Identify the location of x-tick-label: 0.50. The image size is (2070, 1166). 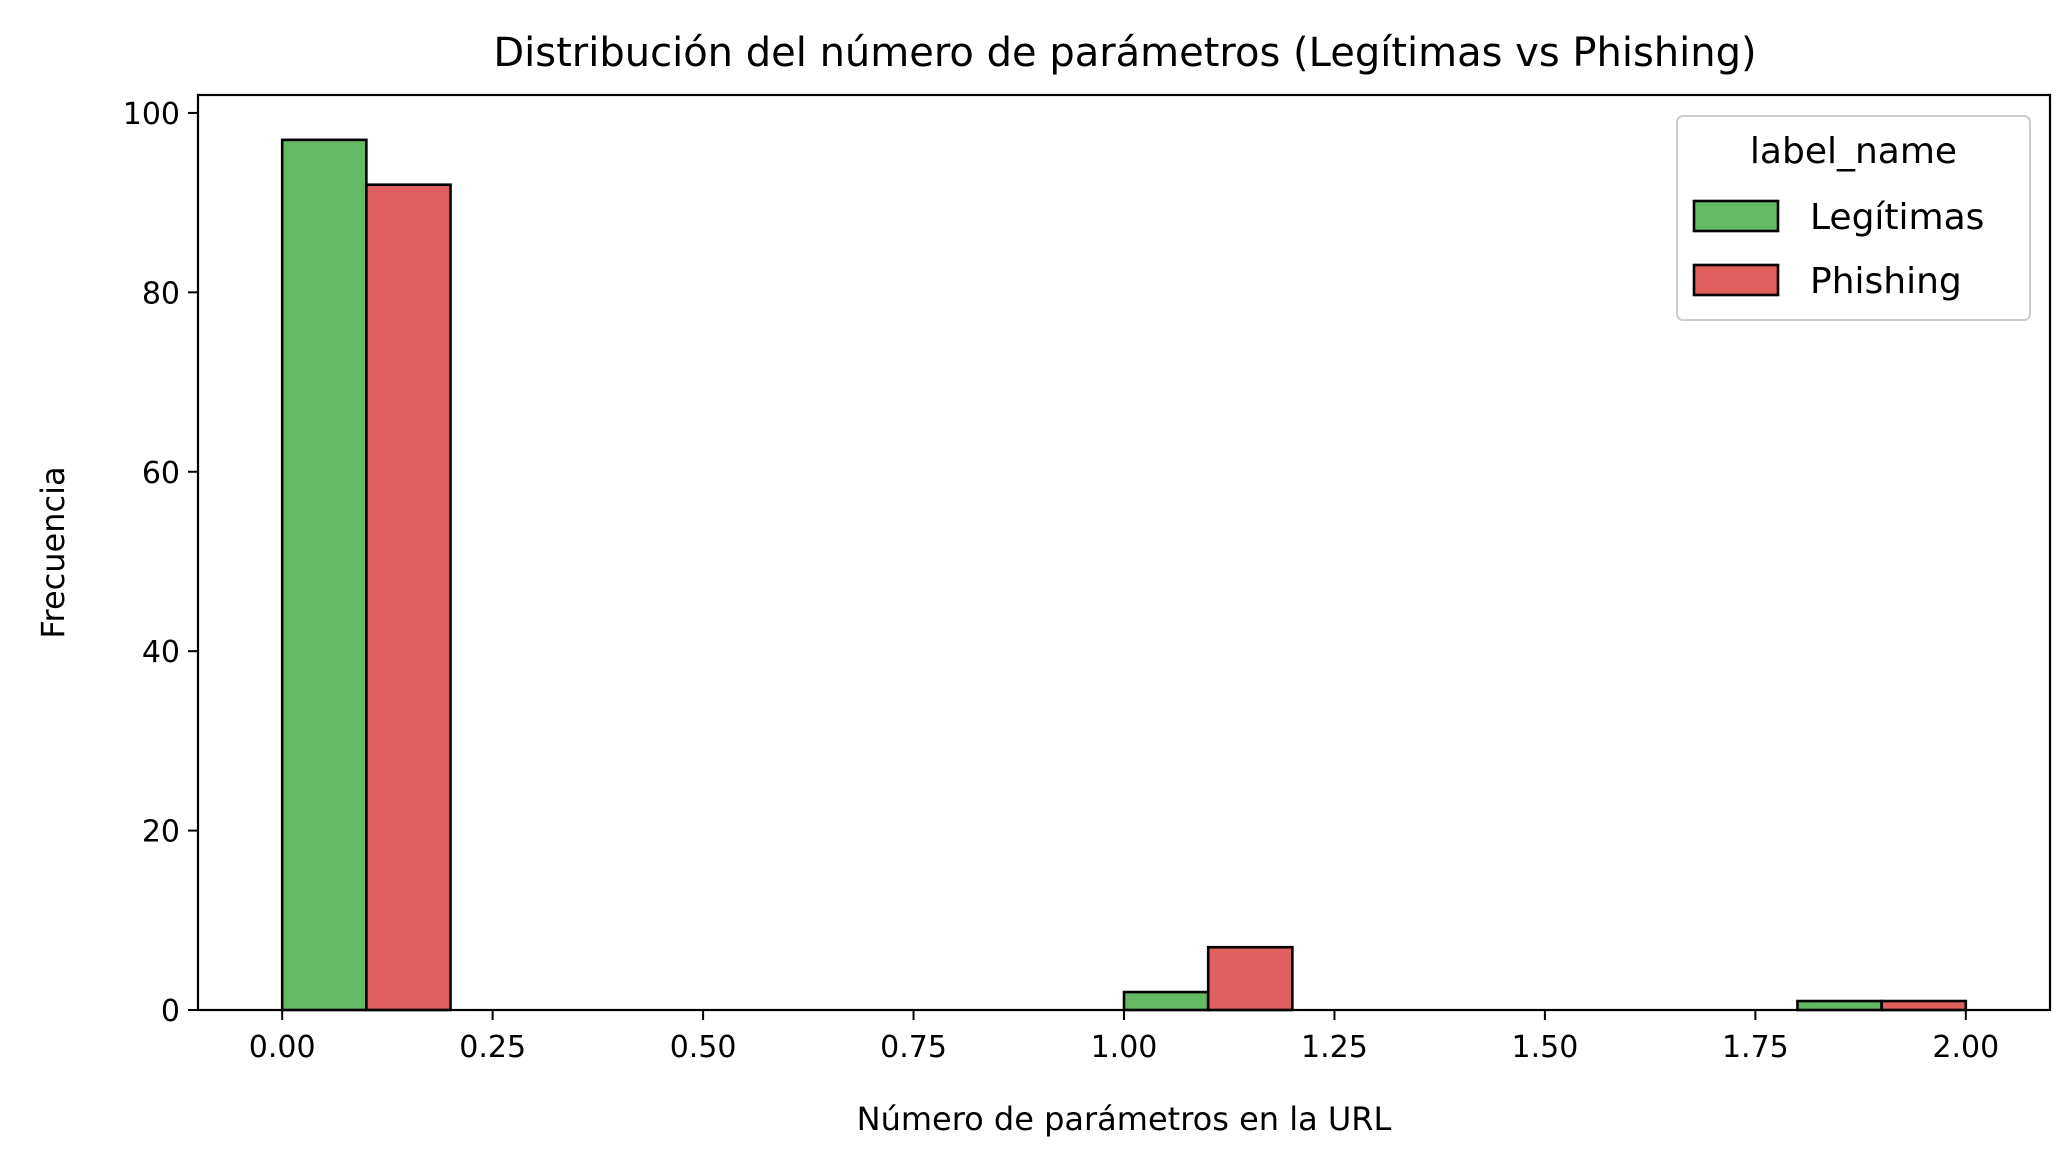
(703, 1047).